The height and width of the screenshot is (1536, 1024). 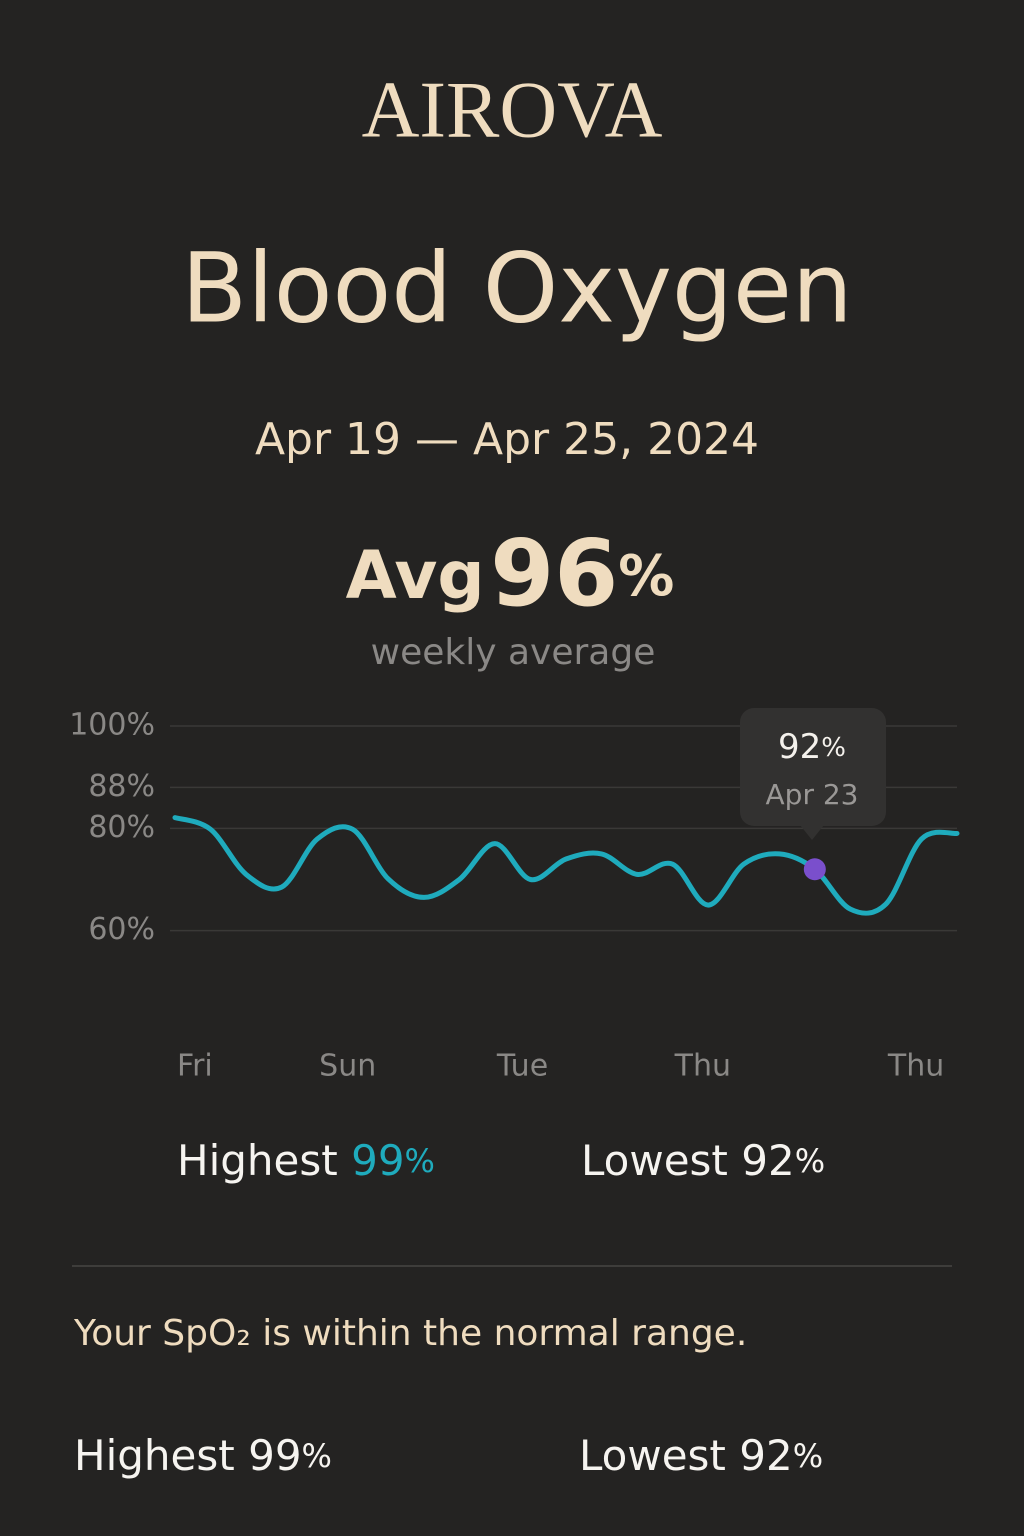 I want to click on stat-lowest: Lowest 92%, so click(x=703, y=1160).